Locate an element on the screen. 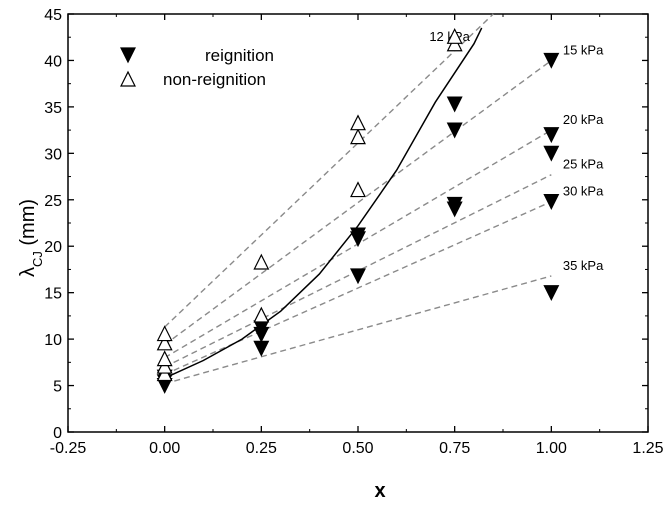 This screenshot has height=506, width=669. pressure-label: 35 kPa is located at coordinates (583, 265).